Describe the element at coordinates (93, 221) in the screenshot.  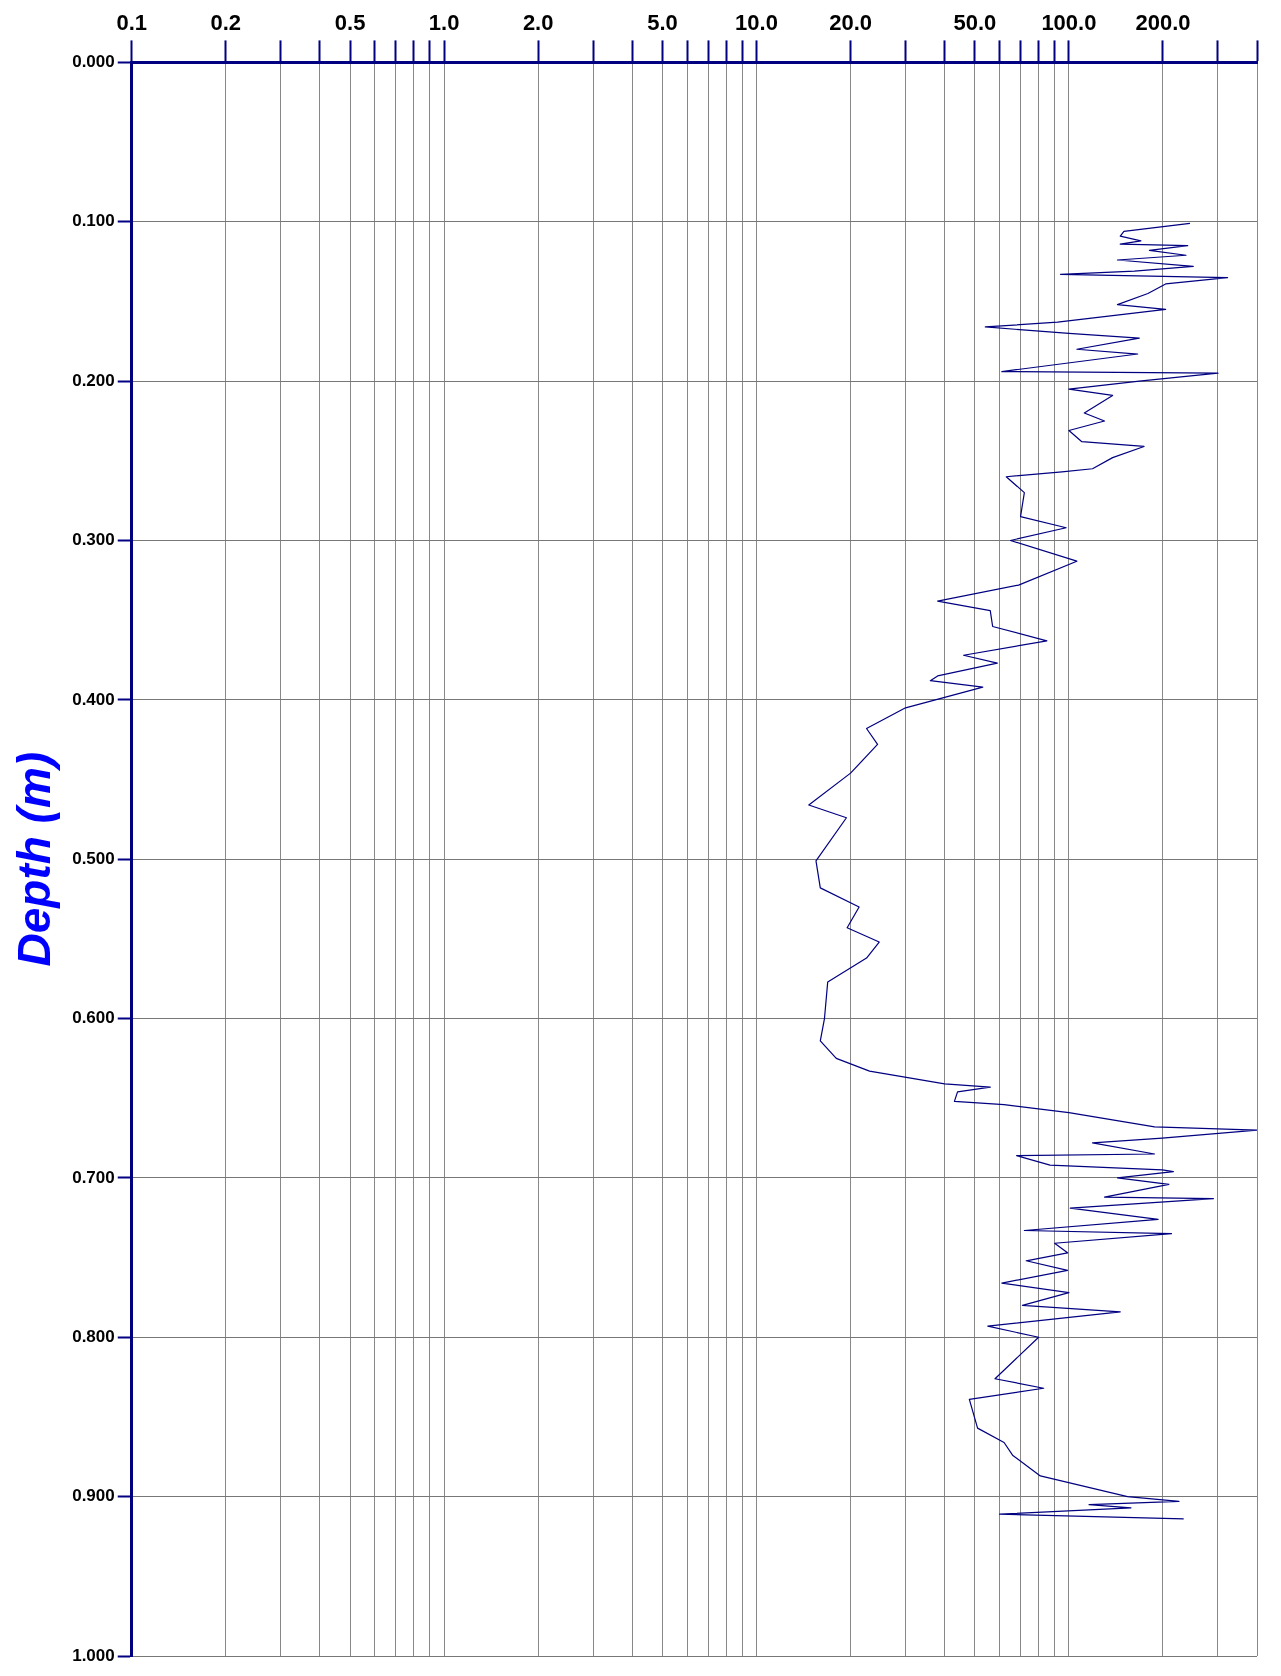
I see `y-tick-label: 0.100` at that location.